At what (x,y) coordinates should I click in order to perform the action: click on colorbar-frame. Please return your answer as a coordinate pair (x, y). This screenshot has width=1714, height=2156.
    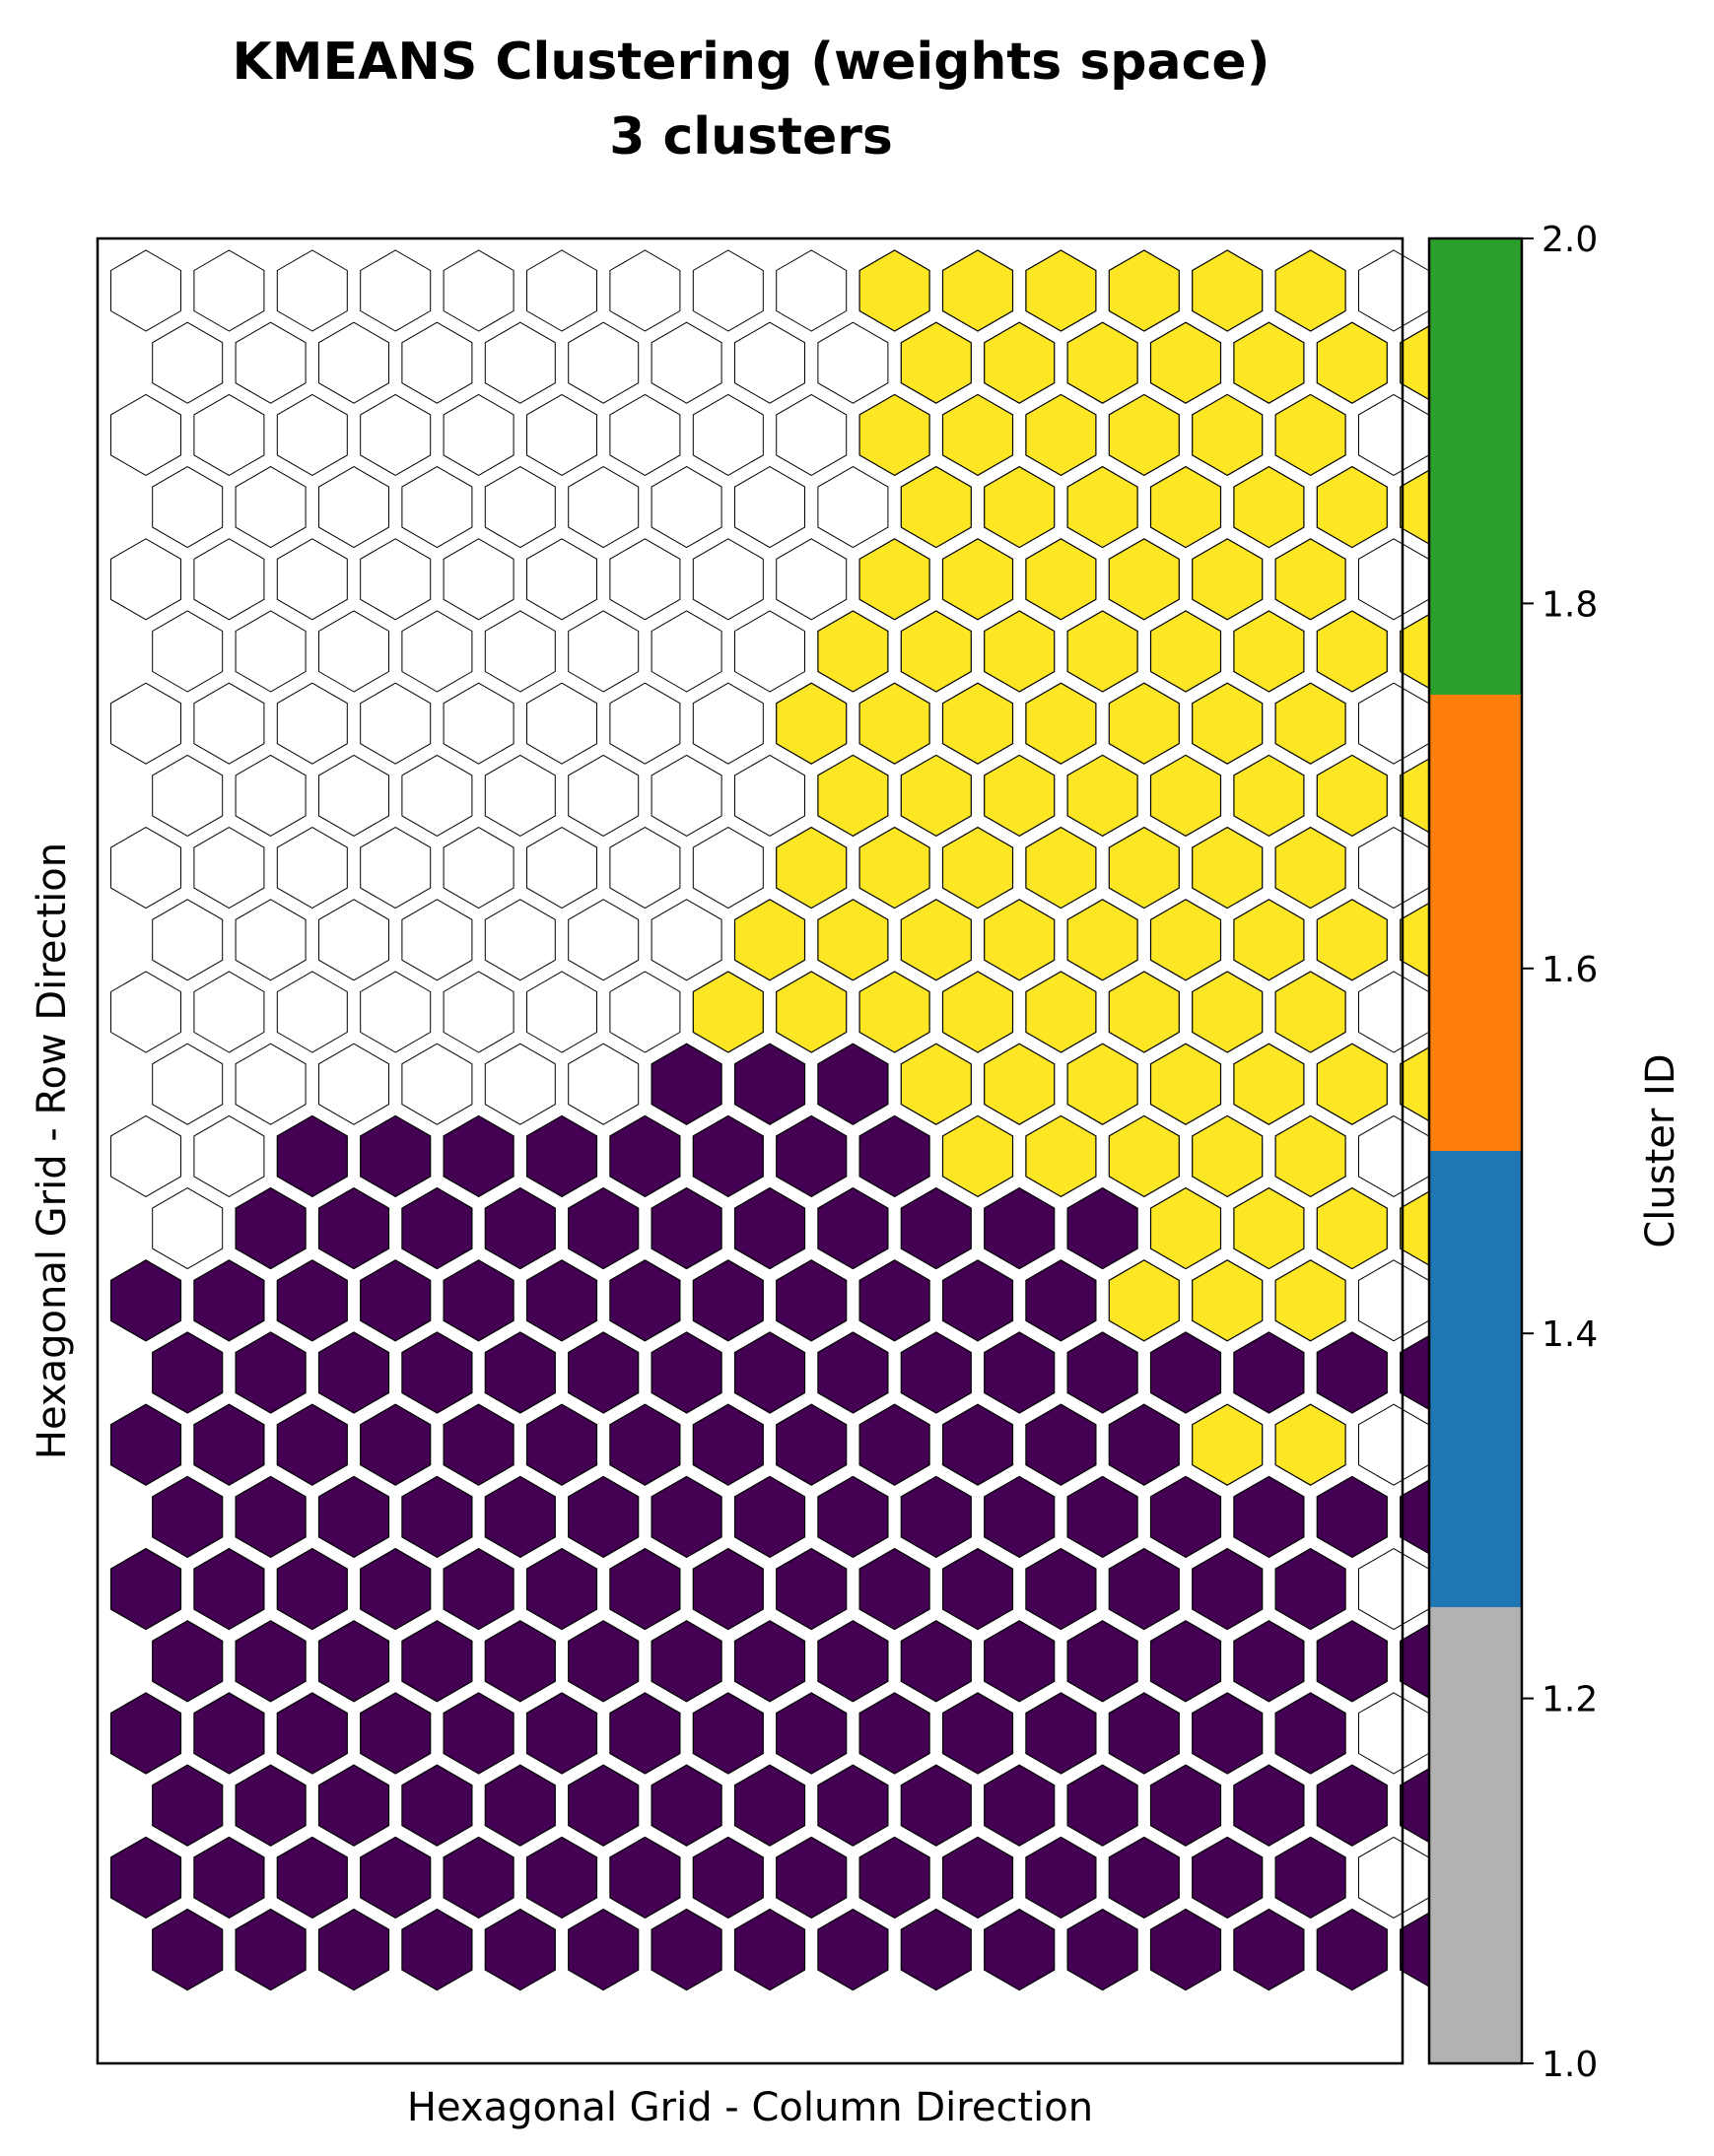
    Looking at the image, I should click on (1475, 1151).